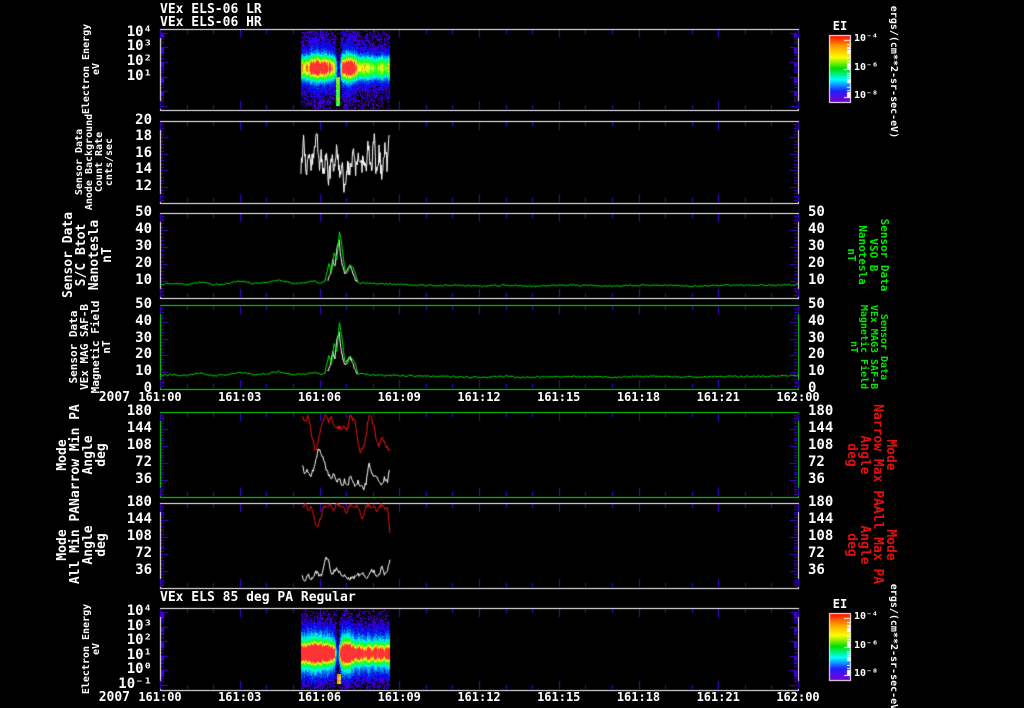  Describe the element at coordinates (211, 22) in the screenshot. I see `panel1-title-line2: VEx ELS-06 HR` at that location.